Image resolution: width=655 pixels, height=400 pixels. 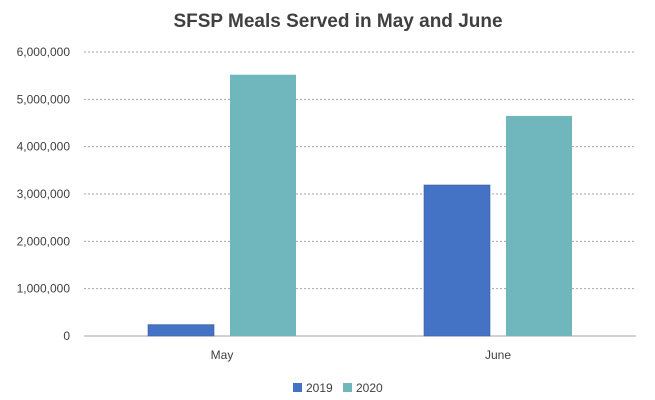 I want to click on chart-title: SFSP Meals Served in May and June, so click(x=337, y=21).